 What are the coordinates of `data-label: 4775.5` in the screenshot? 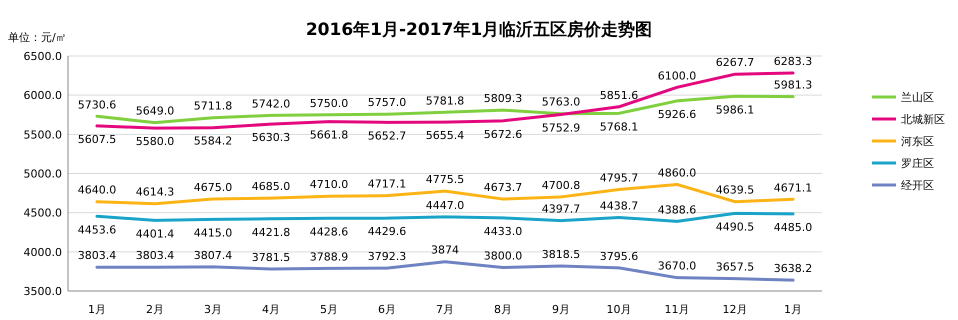 It's located at (445, 179).